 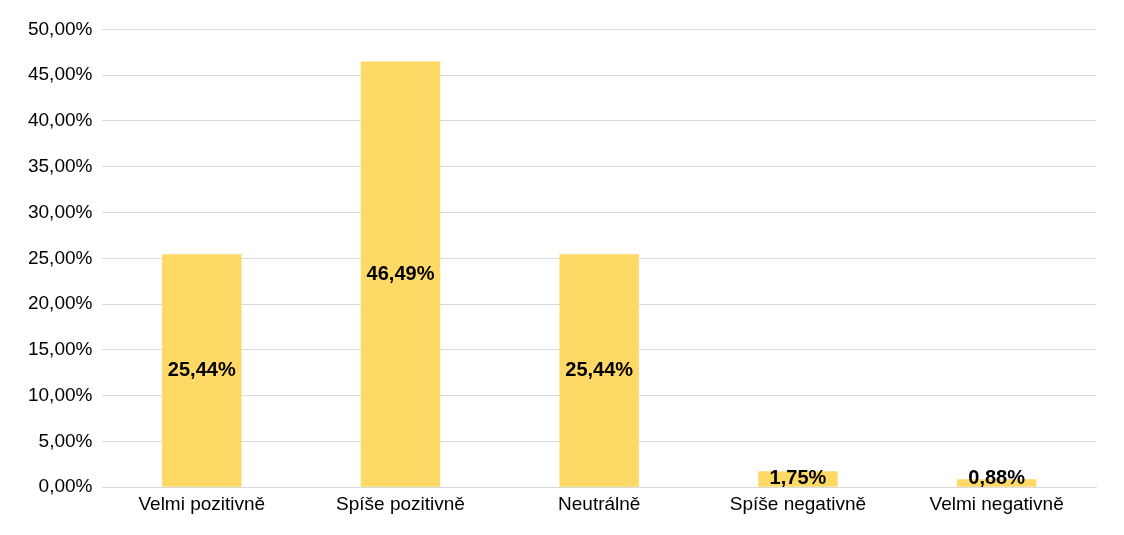 What do you see at coordinates (599, 503) in the screenshot?
I see `x-tick-label: Neutrálně` at bounding box center [599, 503].